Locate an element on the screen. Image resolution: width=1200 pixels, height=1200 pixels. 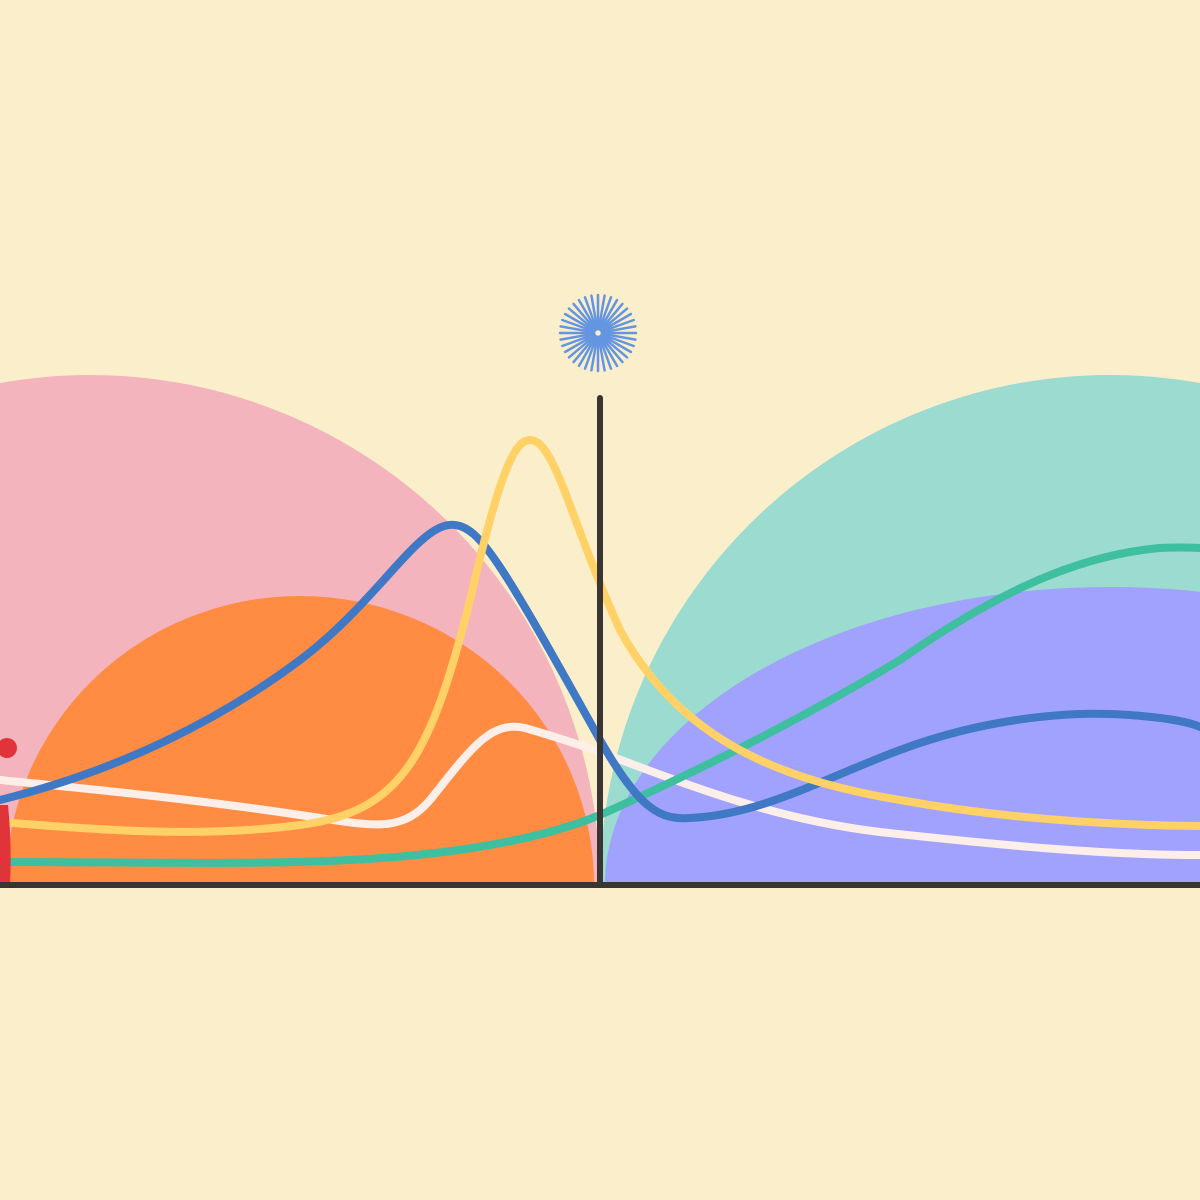
red-dot is located at coordinates (8, 748).